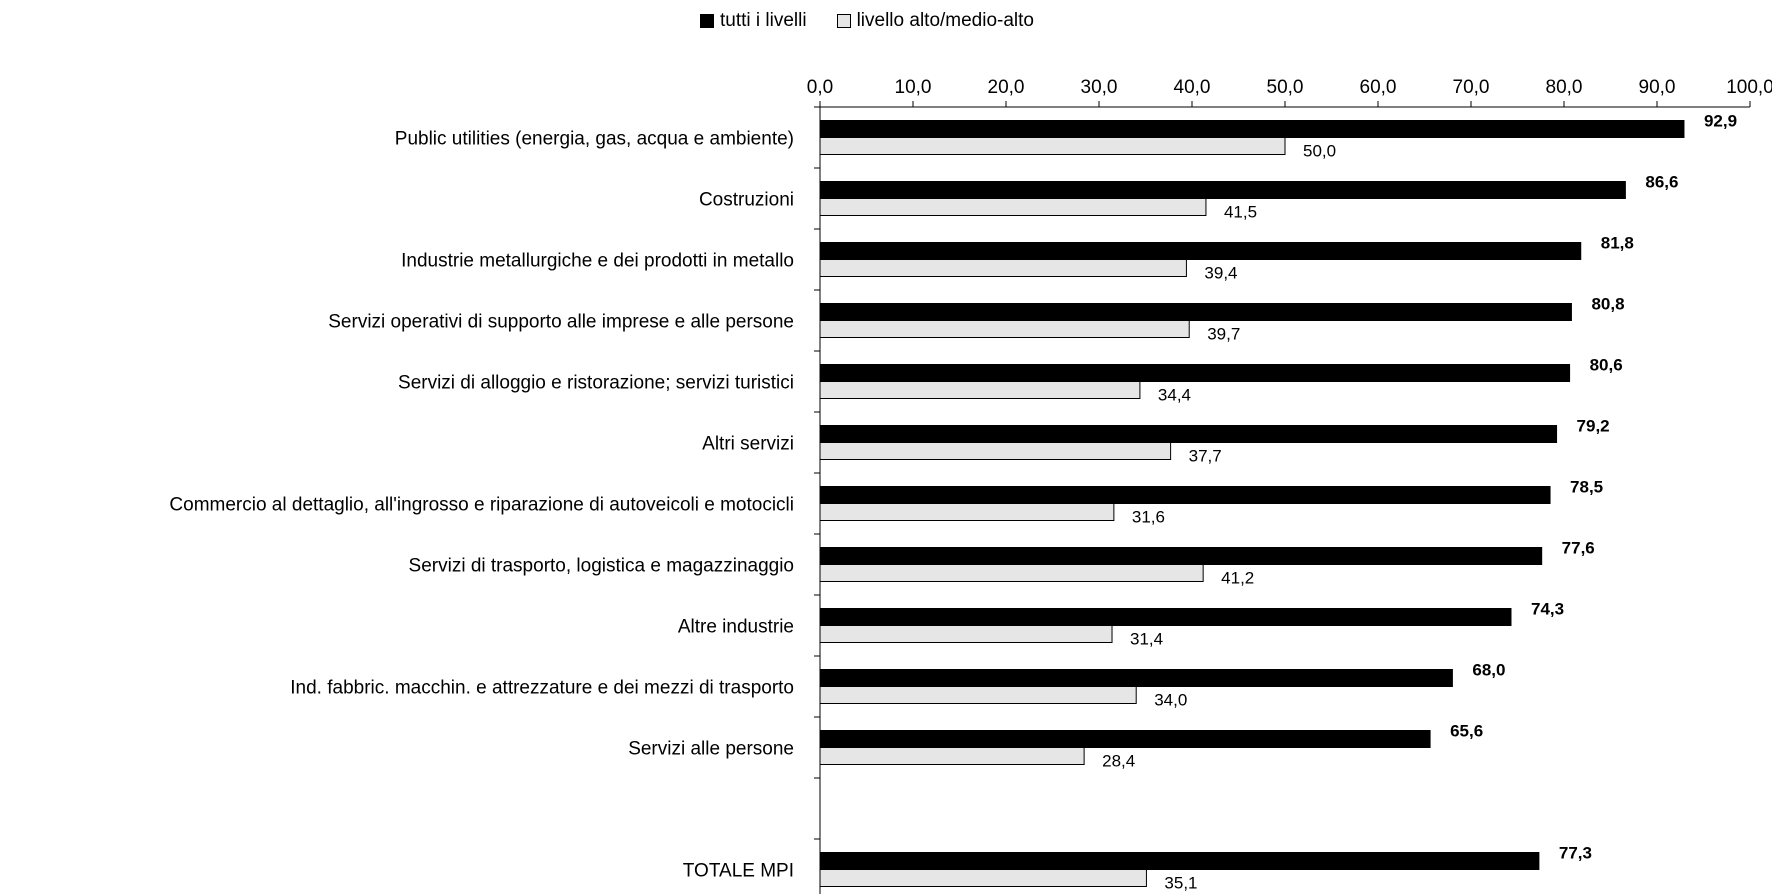 This screenshot has width=1772, height=896. What do you see at coordinates (1180, 883) in the screenshot?
I see `data-label-livello-alto: 35,1` at bounding box center [1180, 883].